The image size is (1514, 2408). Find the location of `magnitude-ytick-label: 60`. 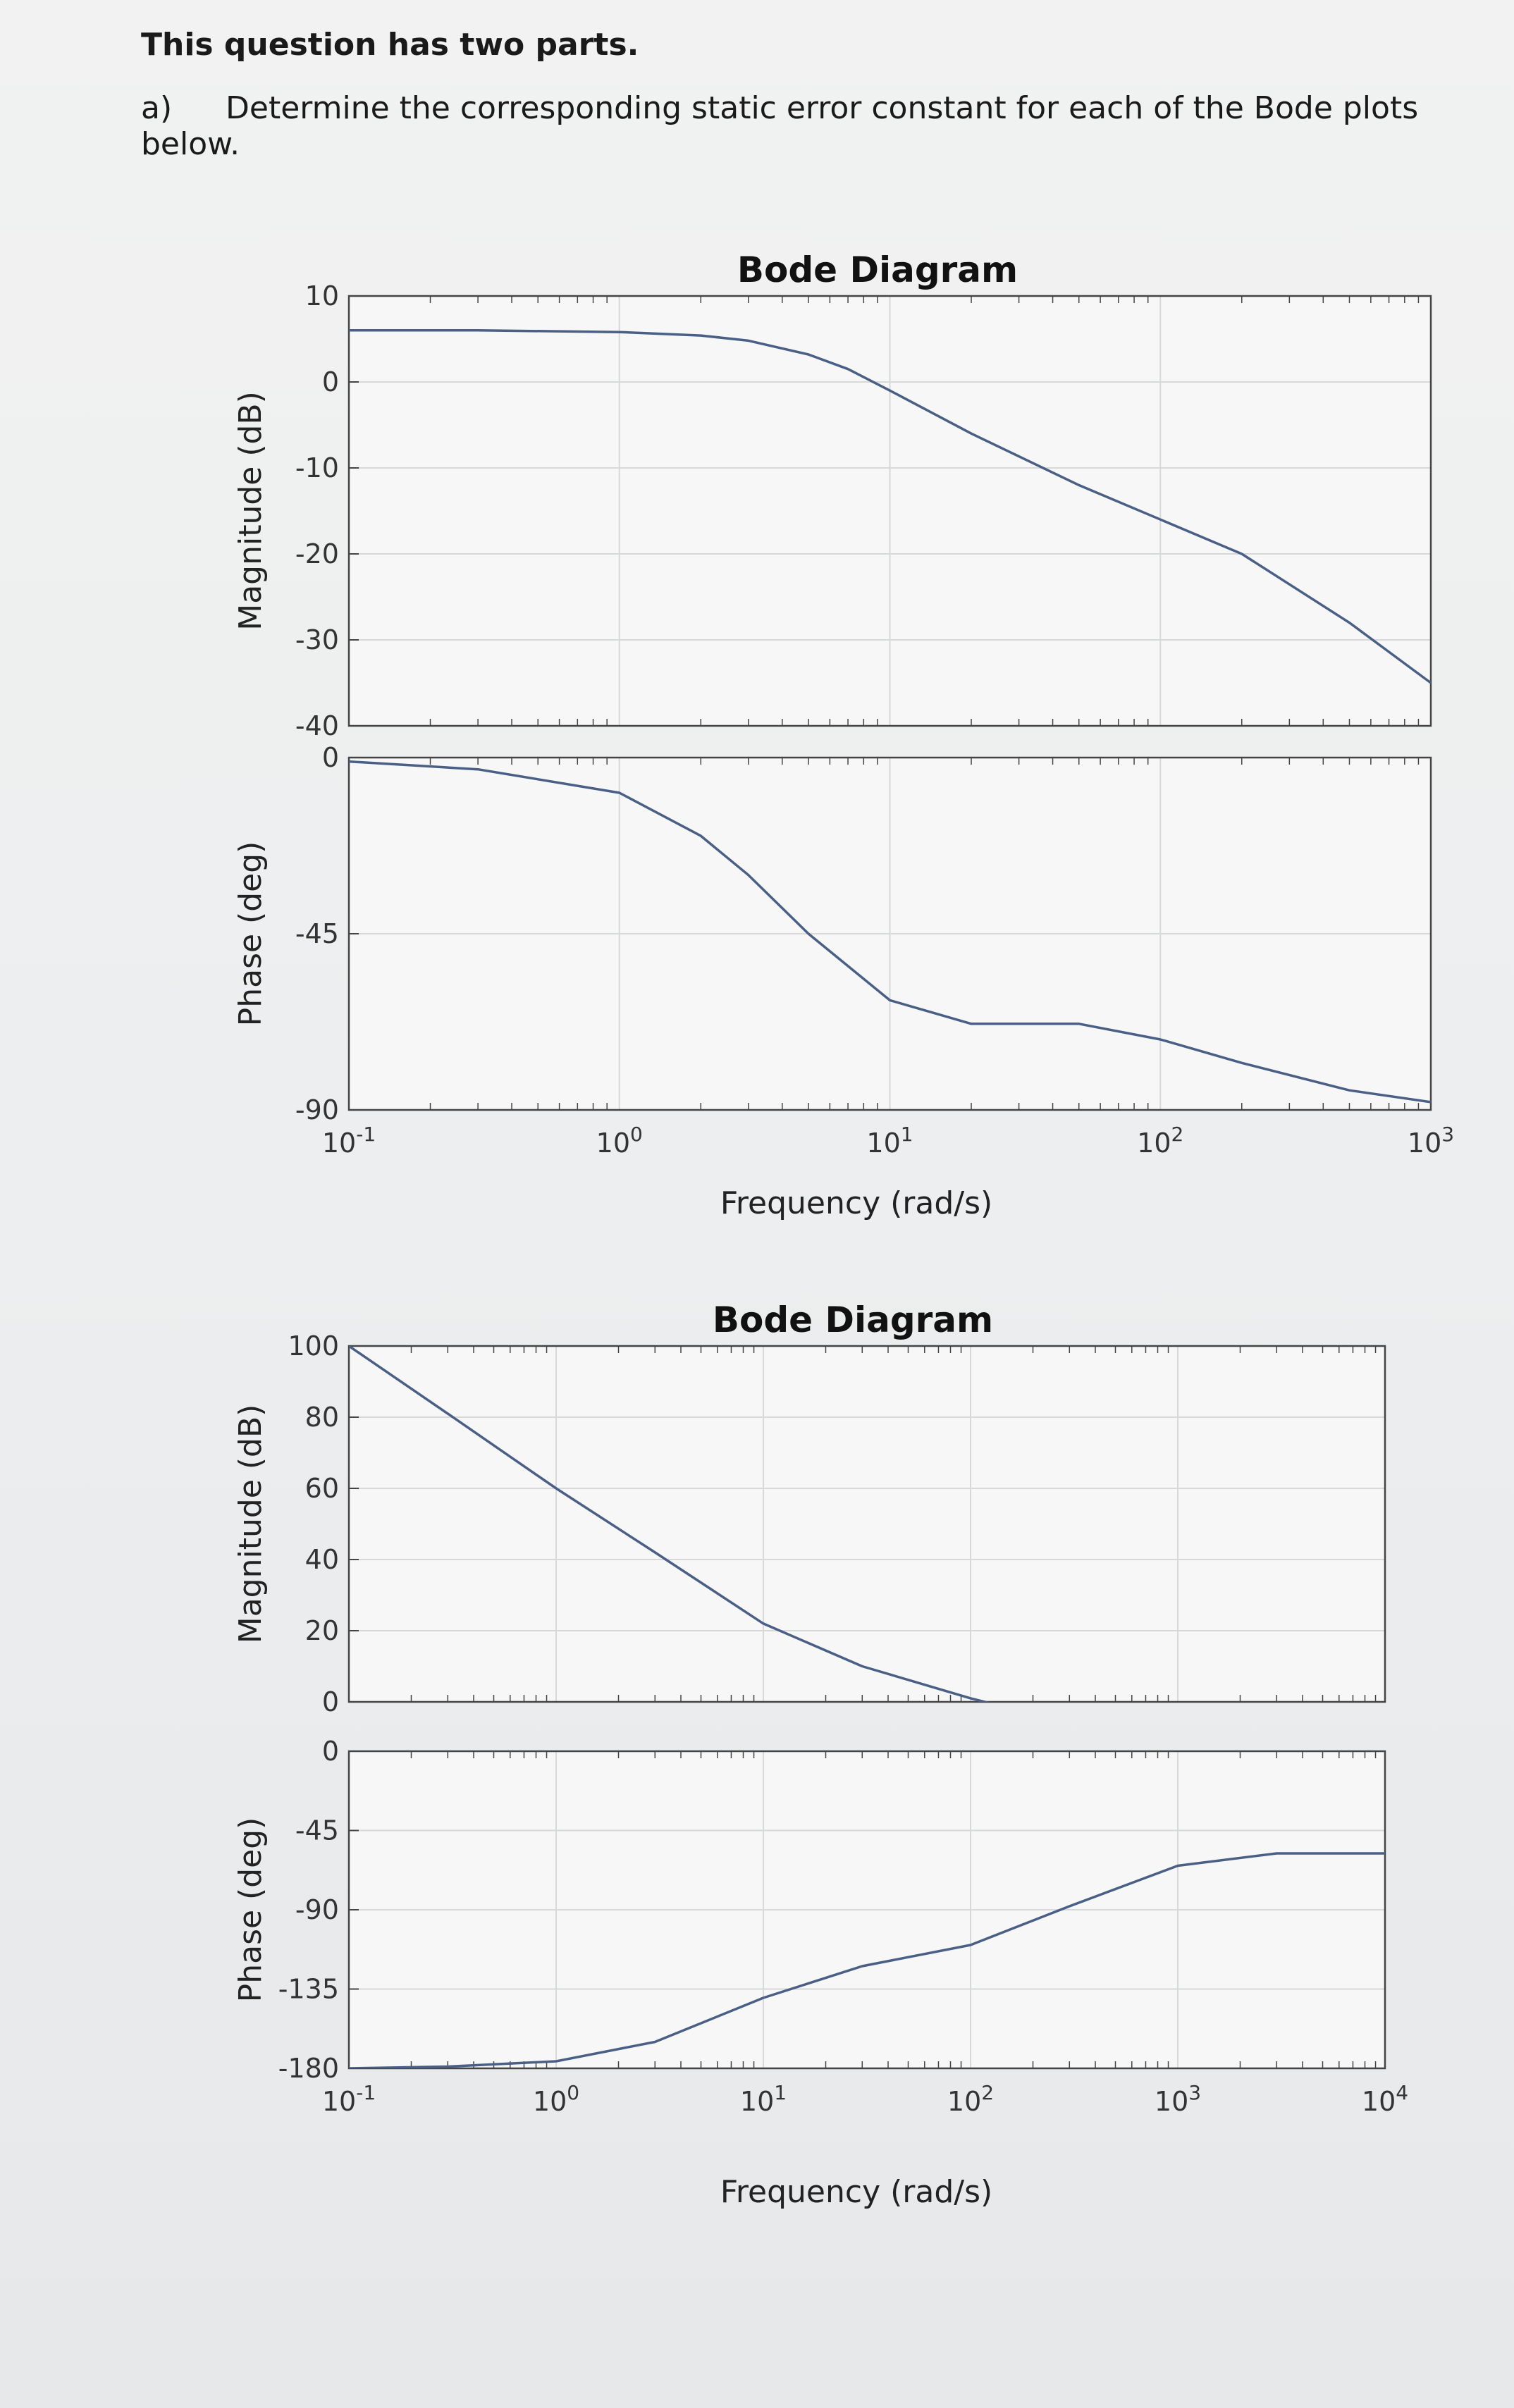

magnitude-ytick-label: 60 is located at coordinates (322, 1488).